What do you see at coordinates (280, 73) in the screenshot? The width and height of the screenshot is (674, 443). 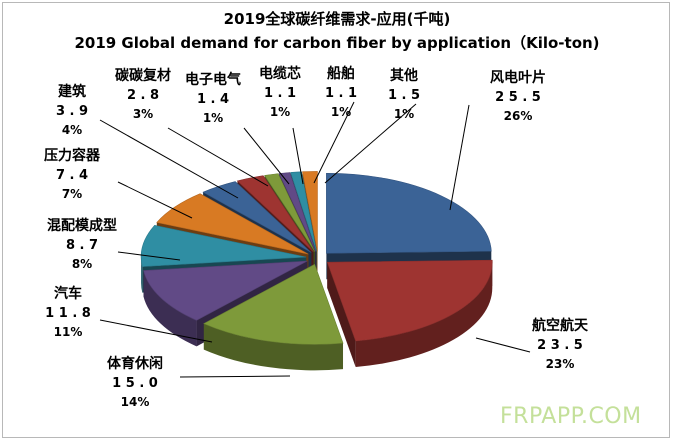 I see `slice-label-10: 电缆芯` at bounding box center [280, 73].